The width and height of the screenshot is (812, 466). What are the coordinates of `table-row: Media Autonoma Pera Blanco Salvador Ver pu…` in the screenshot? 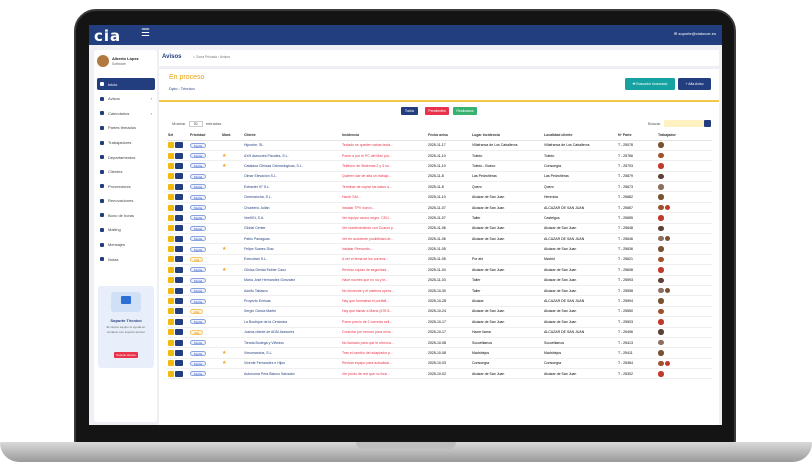 It's located at (439, 374).